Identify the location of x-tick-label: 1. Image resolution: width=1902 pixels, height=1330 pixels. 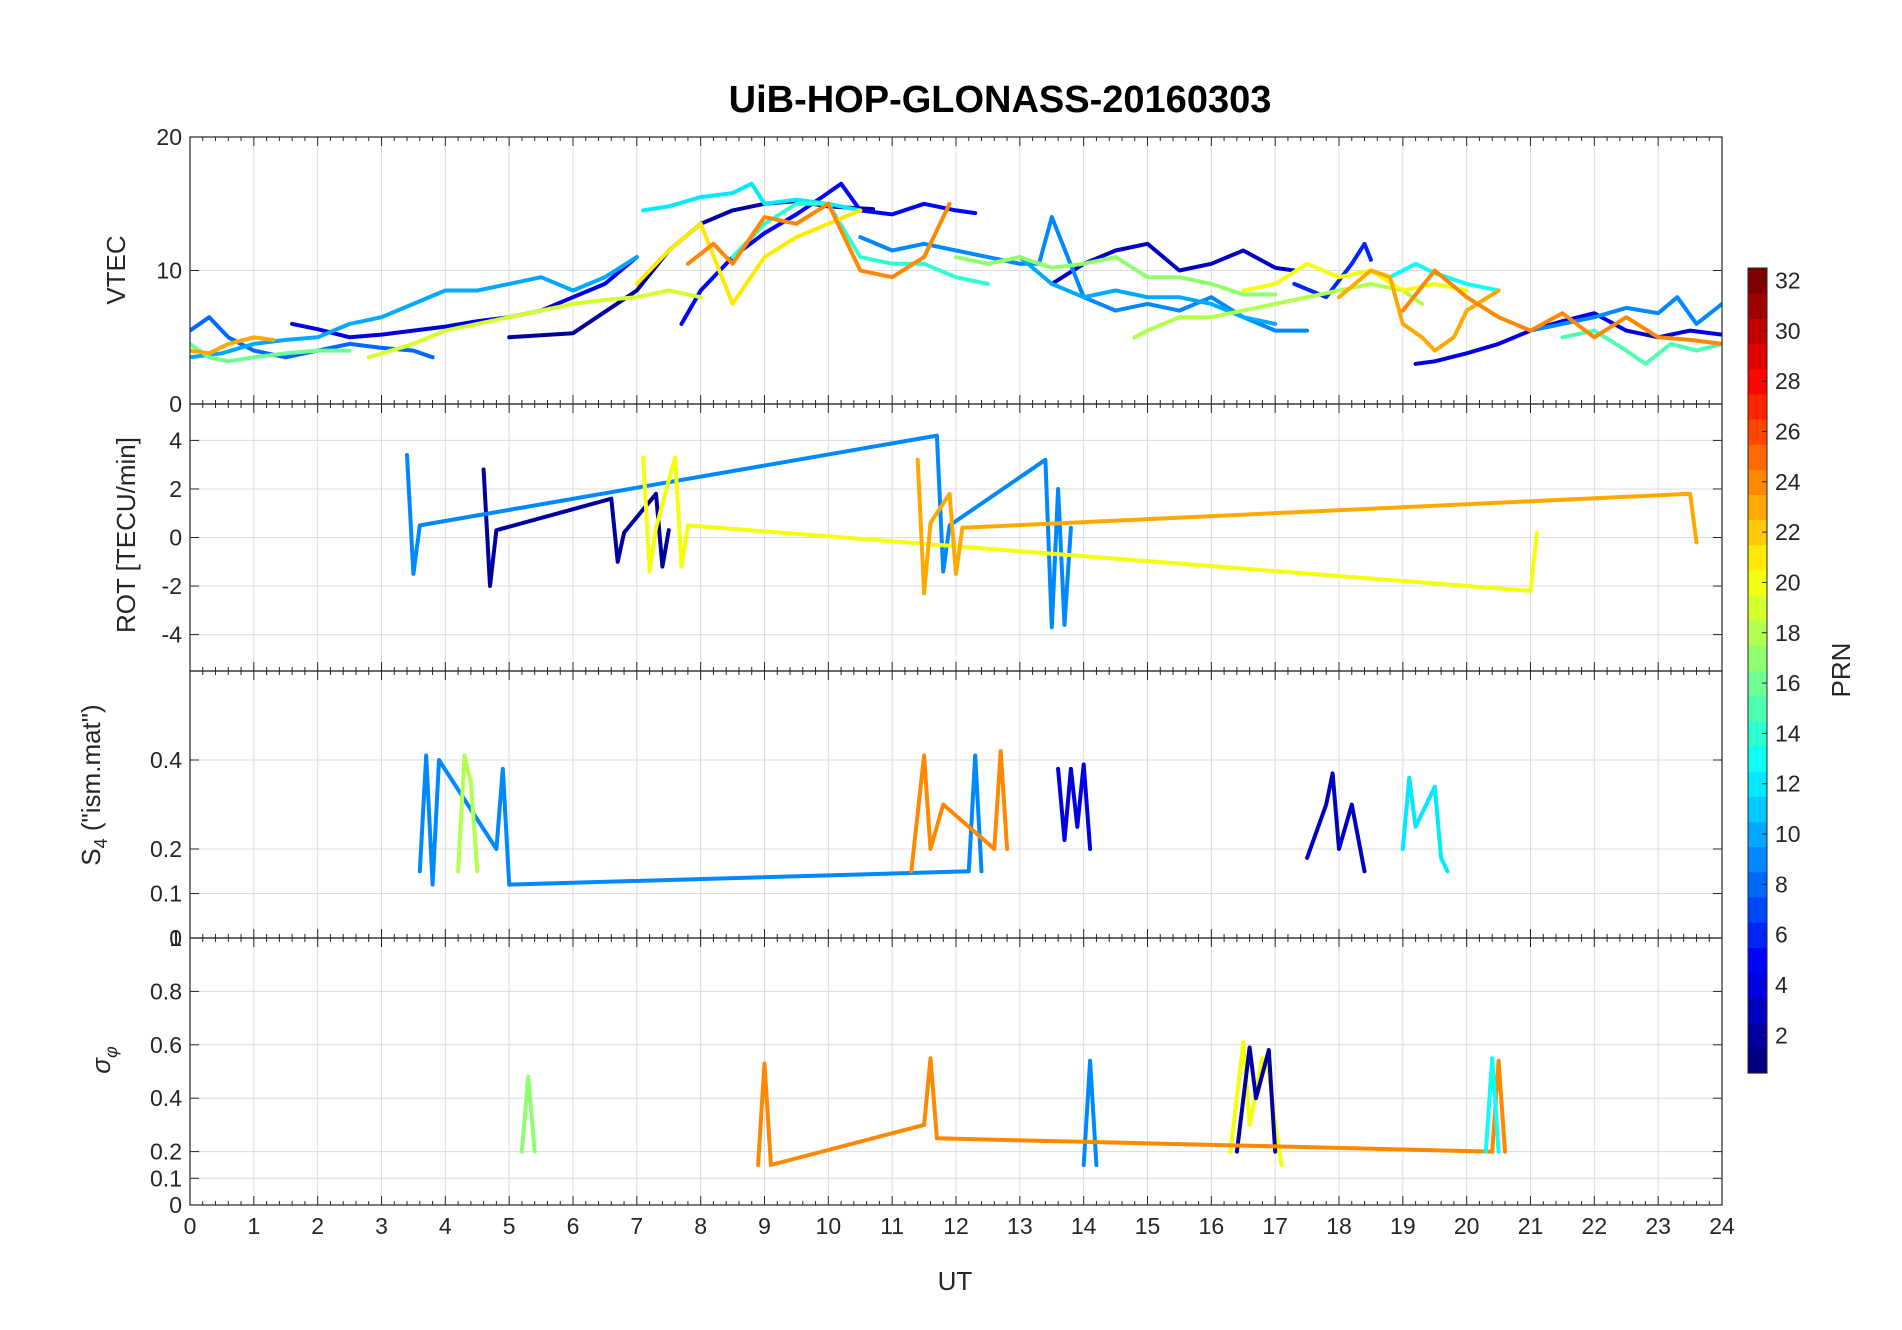
(253, 1226).